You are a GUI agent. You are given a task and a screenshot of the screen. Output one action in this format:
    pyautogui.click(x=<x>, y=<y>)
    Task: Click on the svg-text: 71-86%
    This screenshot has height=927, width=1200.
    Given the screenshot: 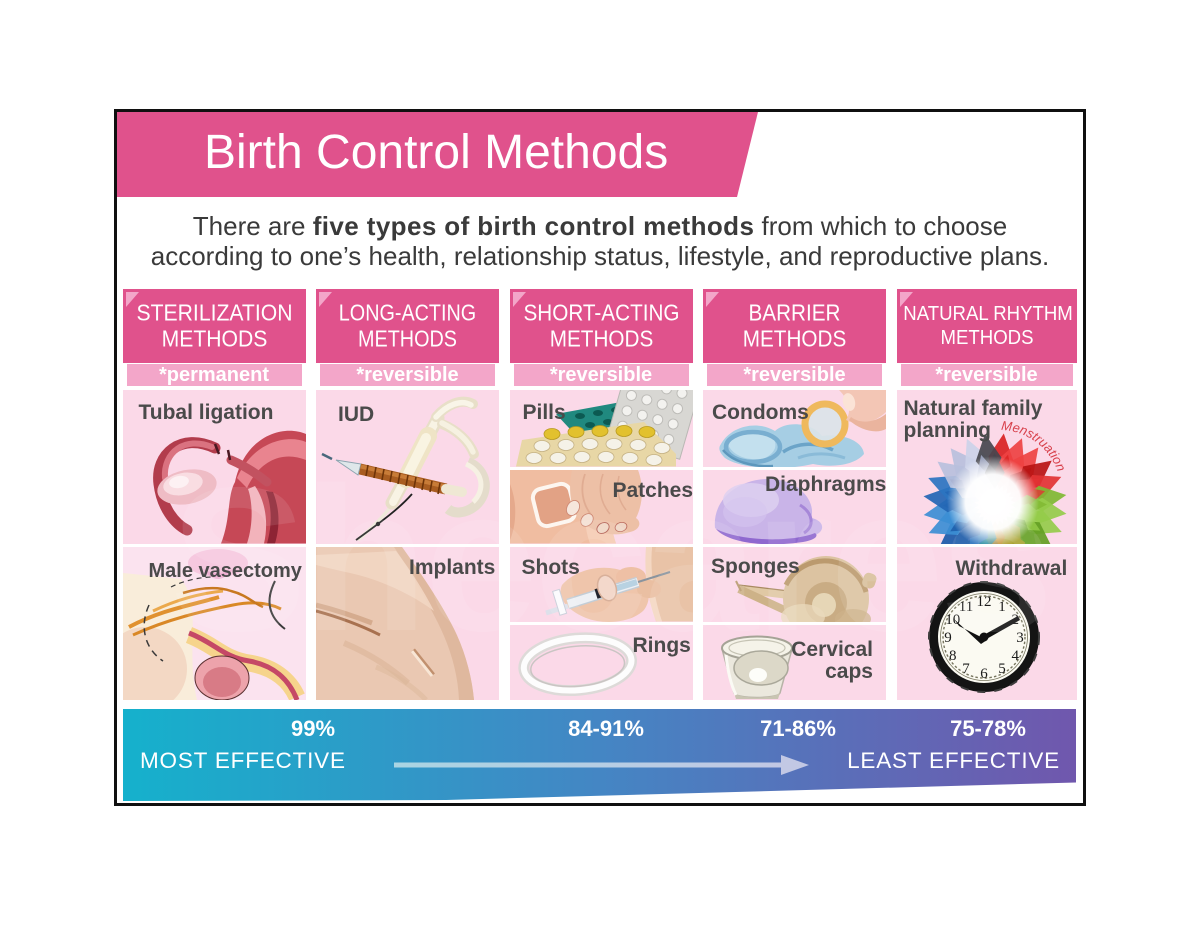 What is the action you would take?
    pyautogui.click(x=798, y=728)
    